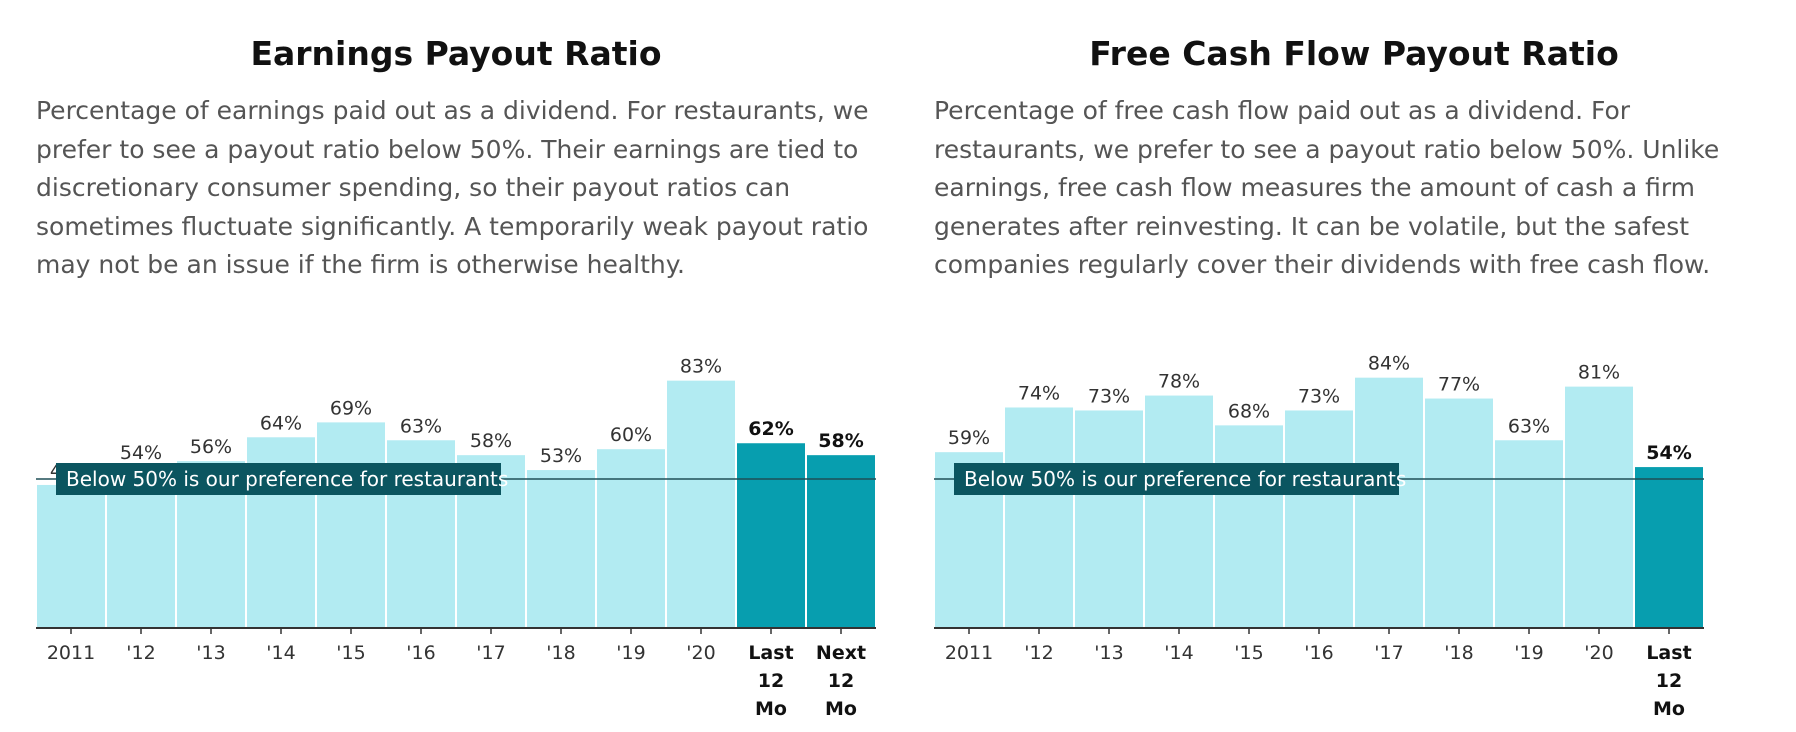 This screenshot has height=732, width=1796. I want to click on value-label-1-10: 54%, so click(1668, 453).